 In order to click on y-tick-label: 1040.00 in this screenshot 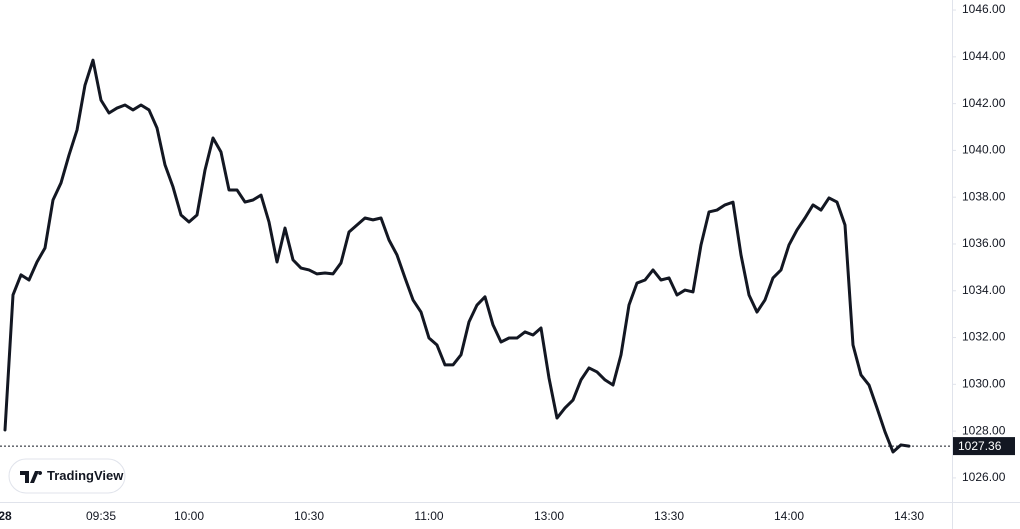, I will do `click(984, 150)`.